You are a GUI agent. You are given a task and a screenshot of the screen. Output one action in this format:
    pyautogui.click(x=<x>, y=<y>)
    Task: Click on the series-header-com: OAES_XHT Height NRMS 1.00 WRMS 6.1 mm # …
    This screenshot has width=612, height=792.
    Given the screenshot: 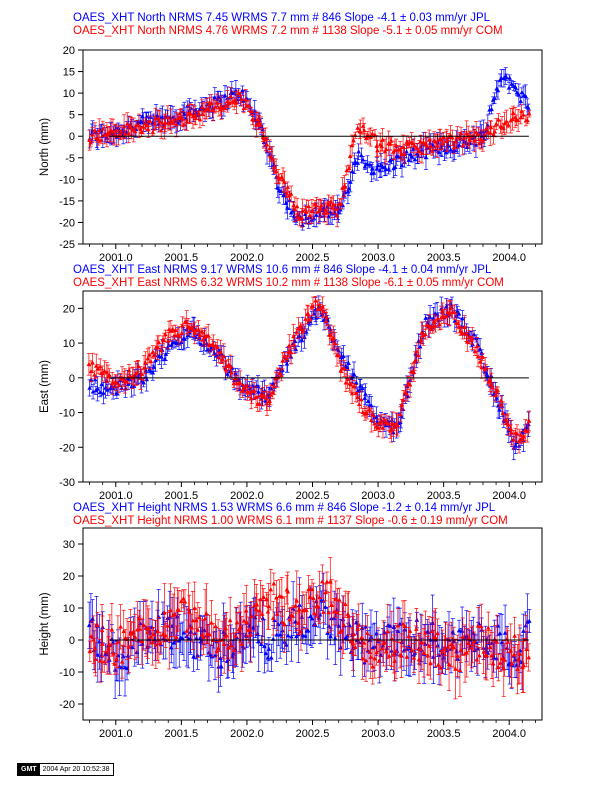 What is the action you would take?
    pyautogui.click(x=290, y=521)
    